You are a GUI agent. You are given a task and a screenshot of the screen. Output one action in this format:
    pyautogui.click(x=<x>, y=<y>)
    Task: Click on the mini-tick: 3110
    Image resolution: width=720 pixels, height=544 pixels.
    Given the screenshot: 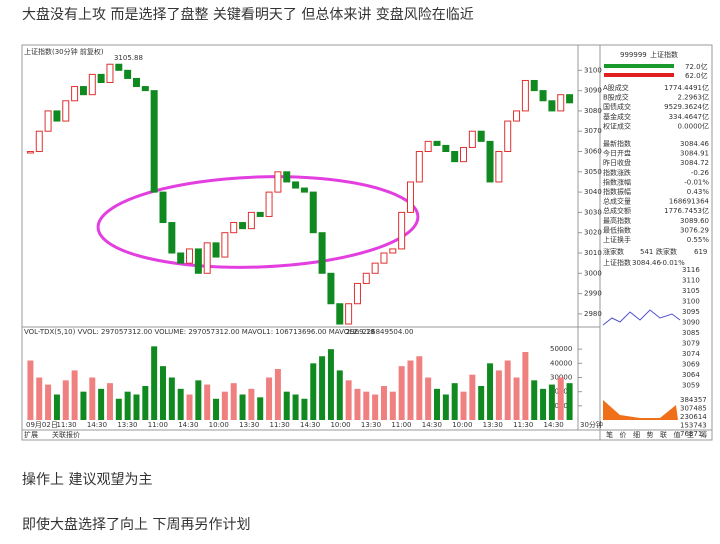 What is the action you would take?
    pyautogui.click(x=691, y=281)
    